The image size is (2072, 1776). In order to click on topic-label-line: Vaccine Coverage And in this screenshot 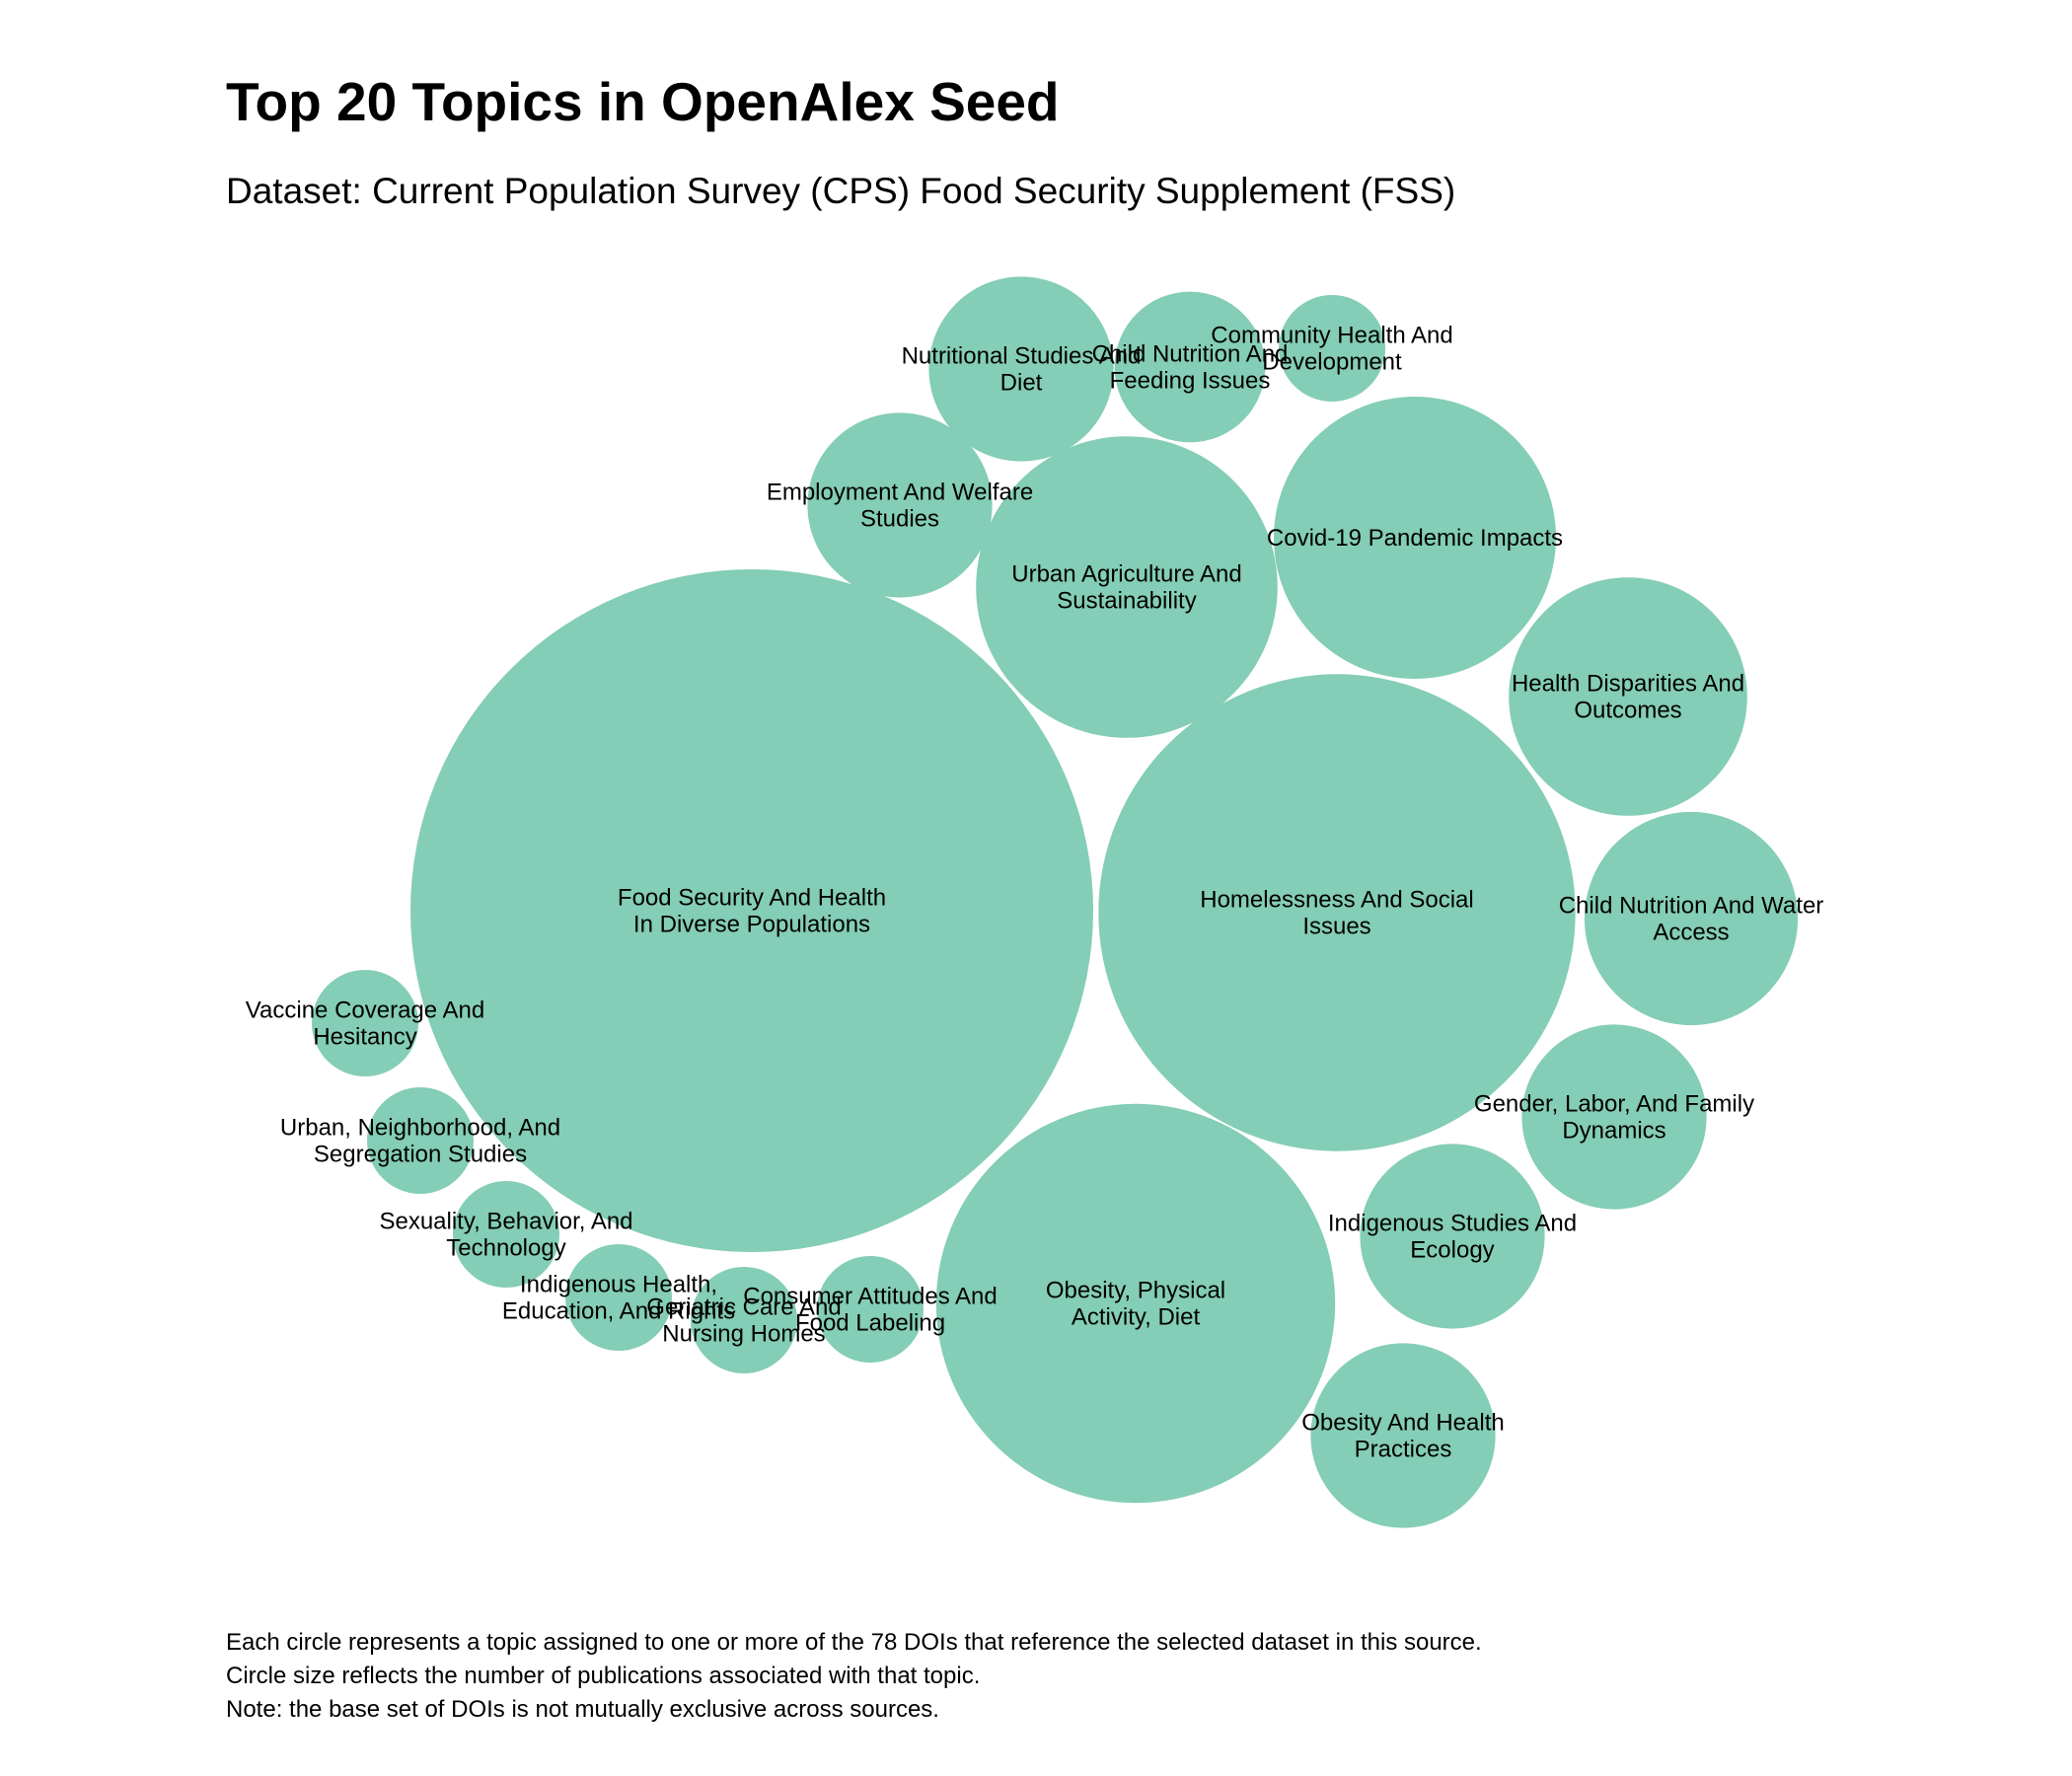, I will do `click(365, 1011)`.